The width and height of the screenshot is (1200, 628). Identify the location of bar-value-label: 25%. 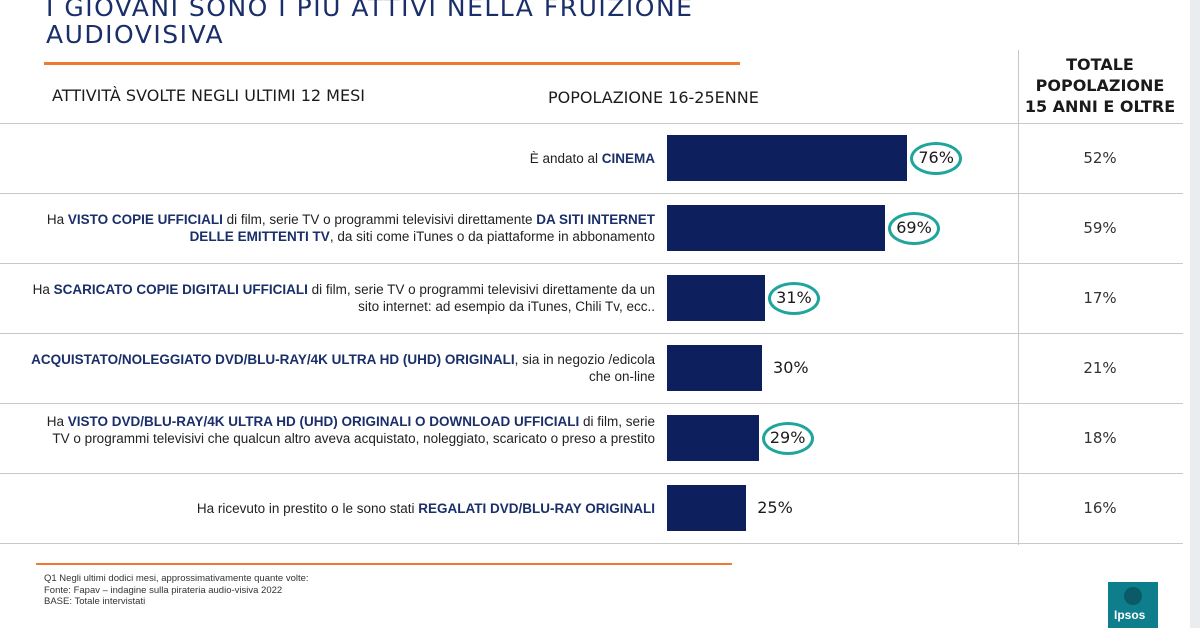
(775, 507).